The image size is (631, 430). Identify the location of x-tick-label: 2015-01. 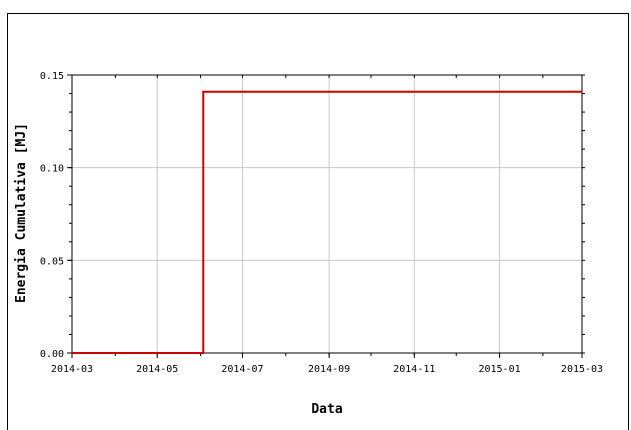
(499, 369).